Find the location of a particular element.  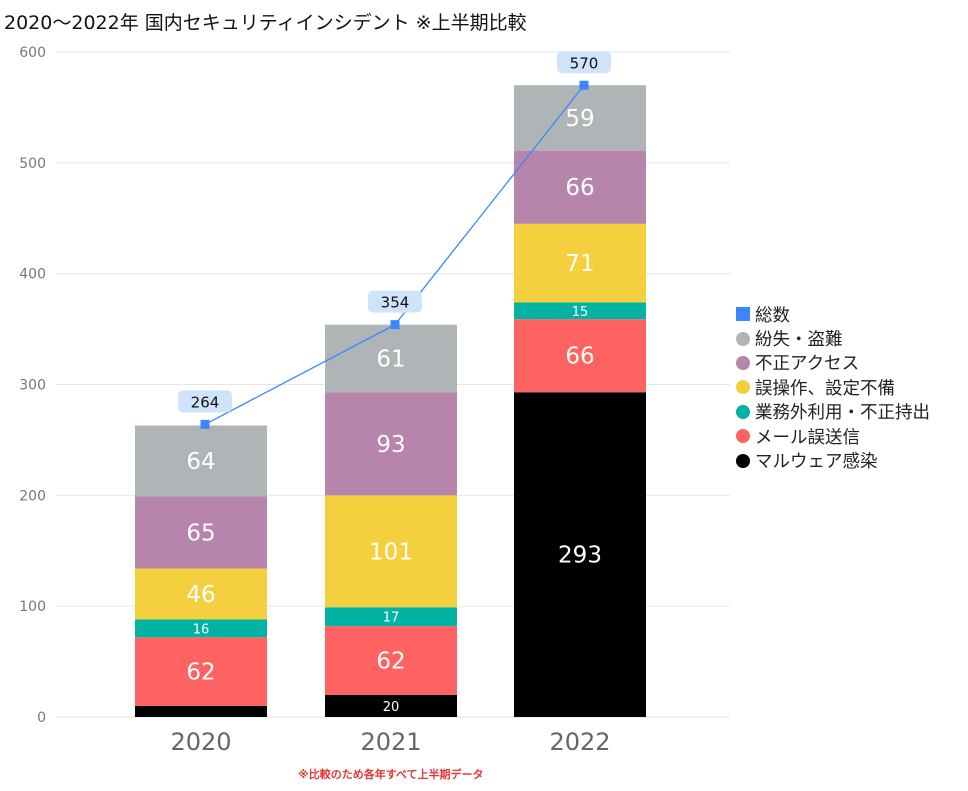

data-label: 71 is located at coordinates (579, 264).